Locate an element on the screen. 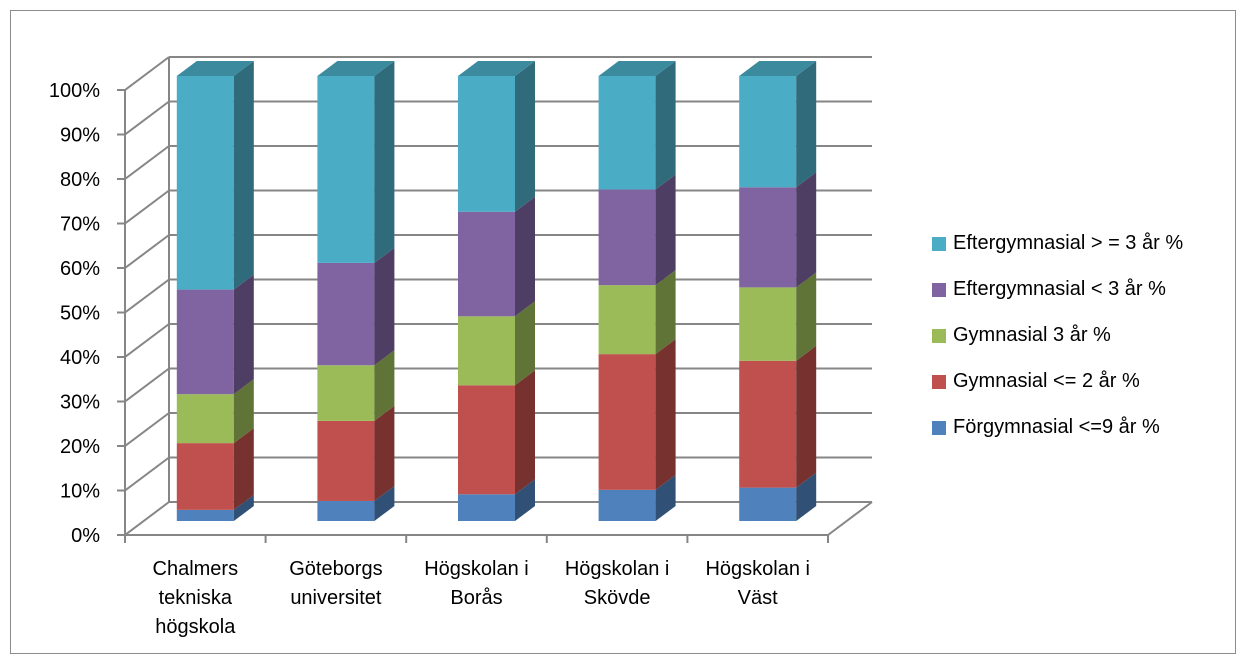 The width and height of the screenshot is (1246, 664). x-tick-label: Väst is located at coordinates (758, 598).